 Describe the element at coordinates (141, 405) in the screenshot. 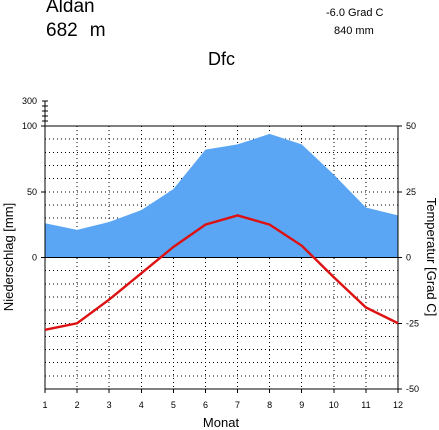

I see `x-tick-label: 4` at that location.